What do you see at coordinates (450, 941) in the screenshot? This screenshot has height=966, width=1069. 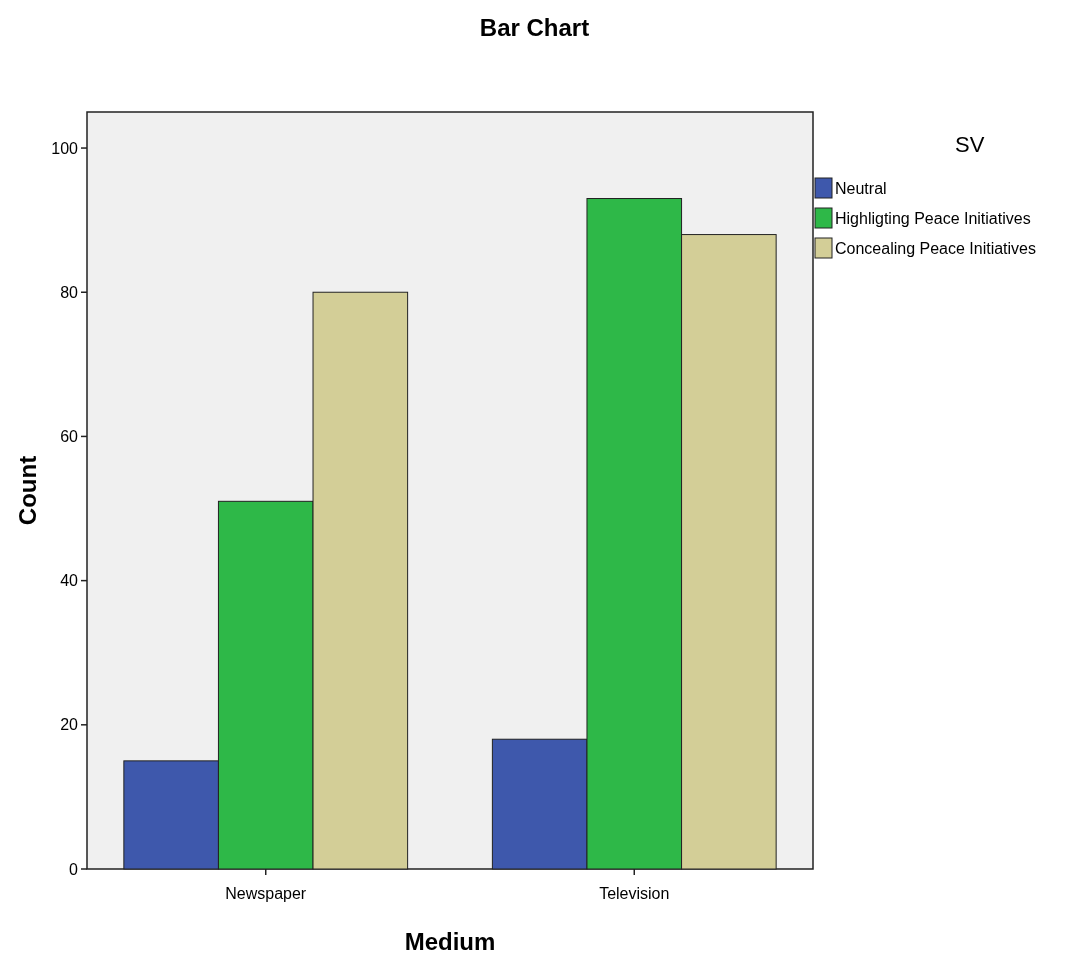 I see `x-axis-title: Medium` at bounding box center [450, 941].